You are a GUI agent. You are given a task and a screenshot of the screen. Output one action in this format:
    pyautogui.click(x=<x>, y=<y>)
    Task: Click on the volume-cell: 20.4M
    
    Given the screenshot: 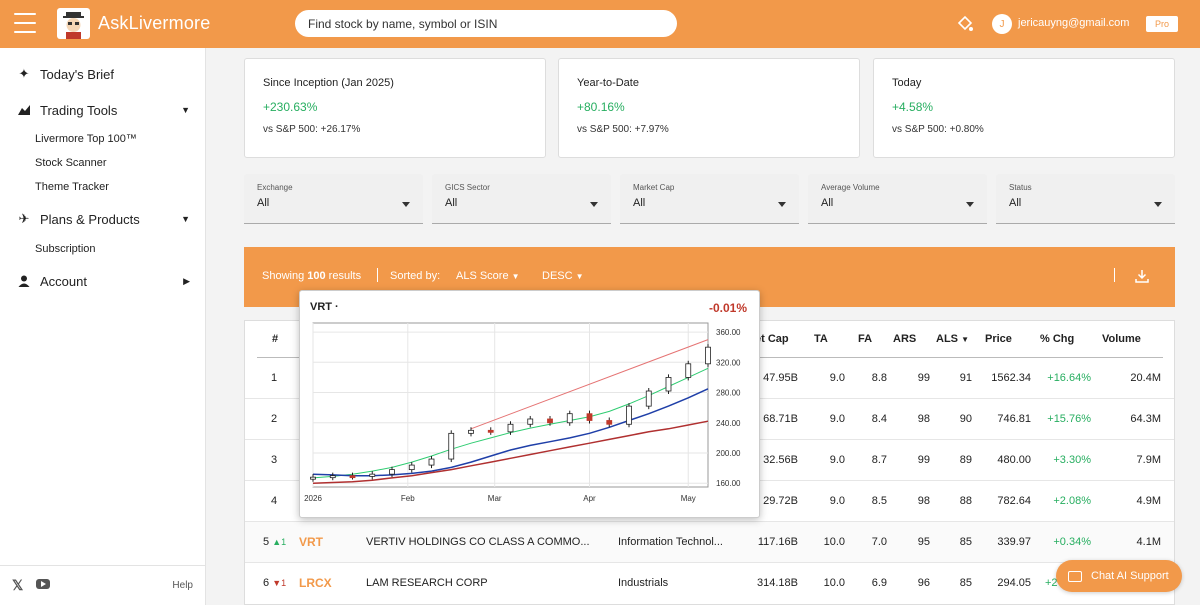 What is the action you would take?
    pyautogui.click(x=1145, y=378)
    